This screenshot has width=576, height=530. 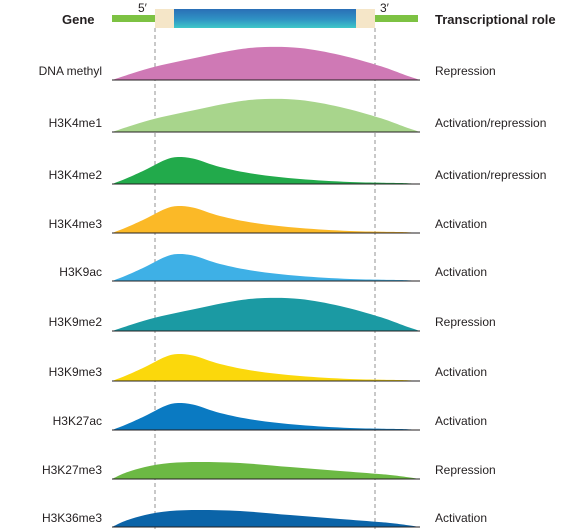 I want to click on track-h3k4me3: H3K4me3 Activation, so click(x=268, y=219).